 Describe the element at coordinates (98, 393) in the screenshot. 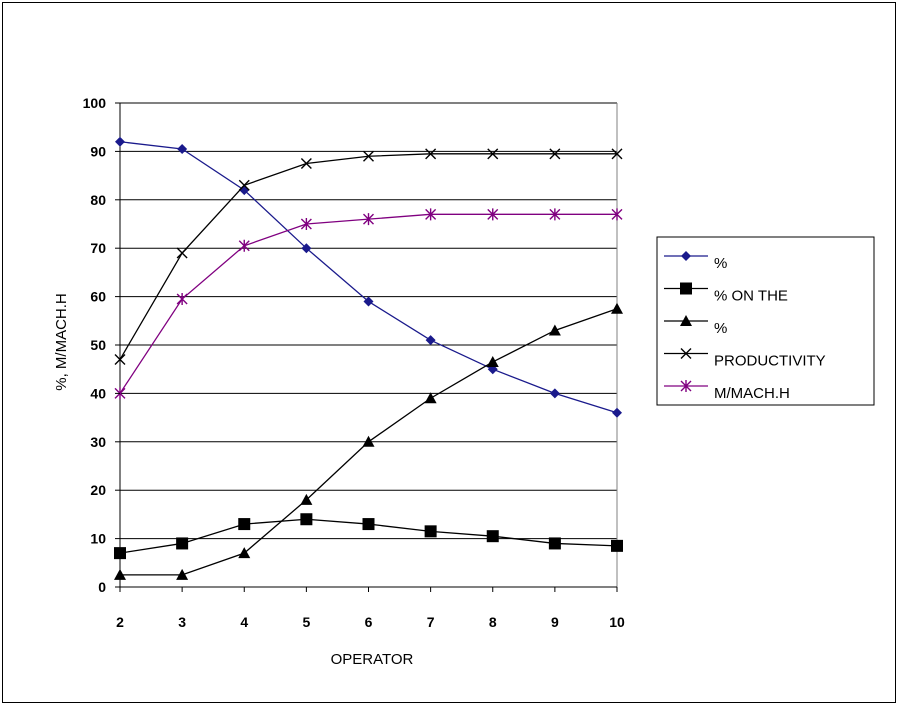

I see `y-tick-label-40: 40` at that location.